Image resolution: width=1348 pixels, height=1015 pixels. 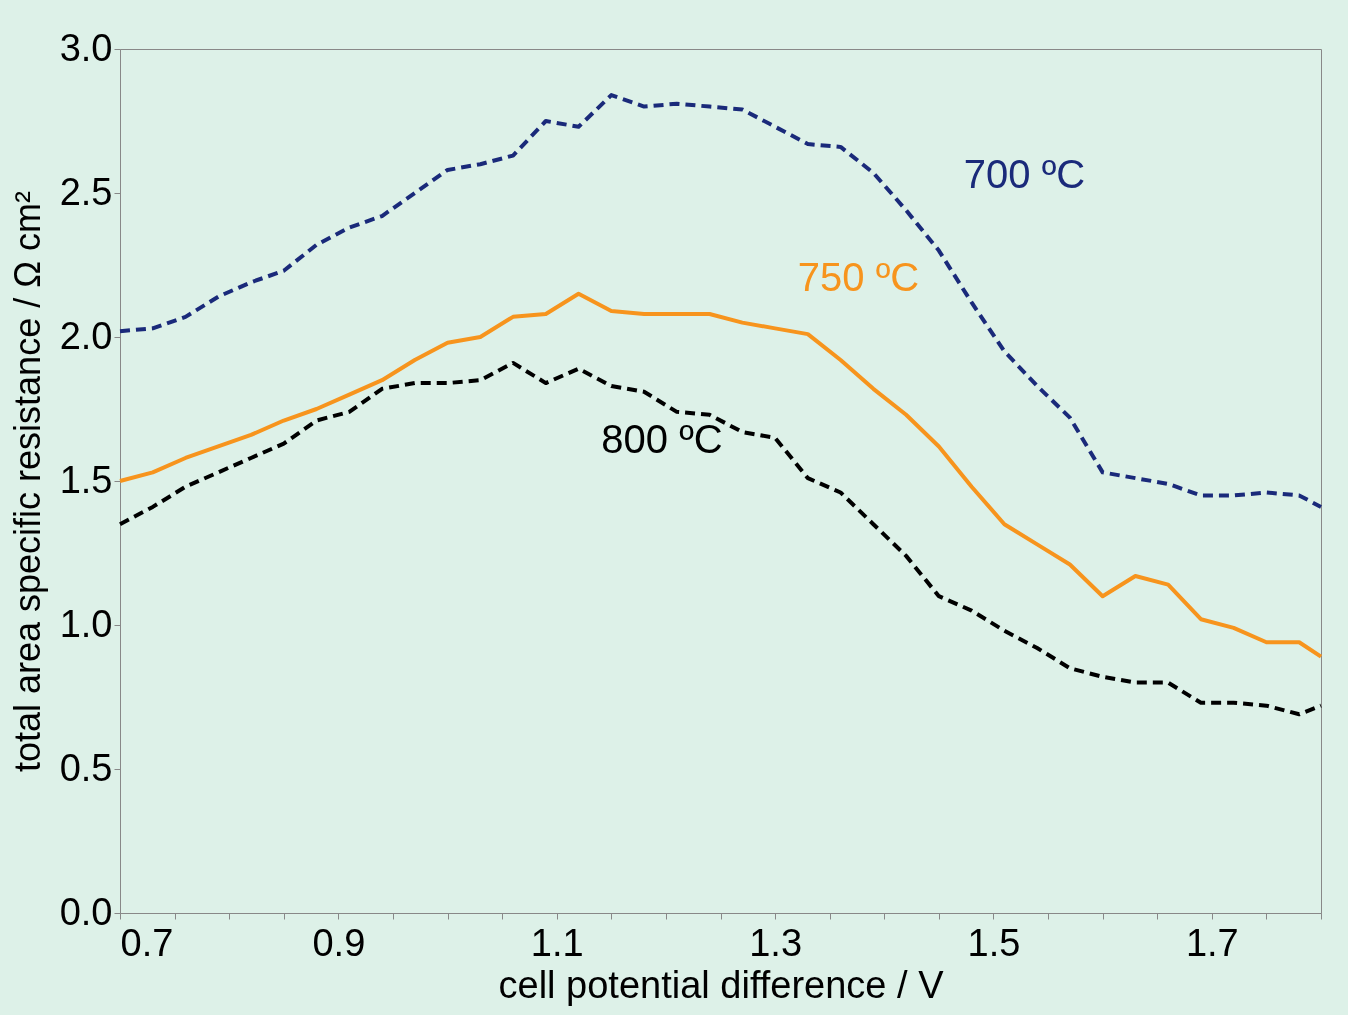 What do you see at coordinates (147, 942) in the screenshot?
I see `x-tick-label: 0.7` at bounding box center [147, 942].